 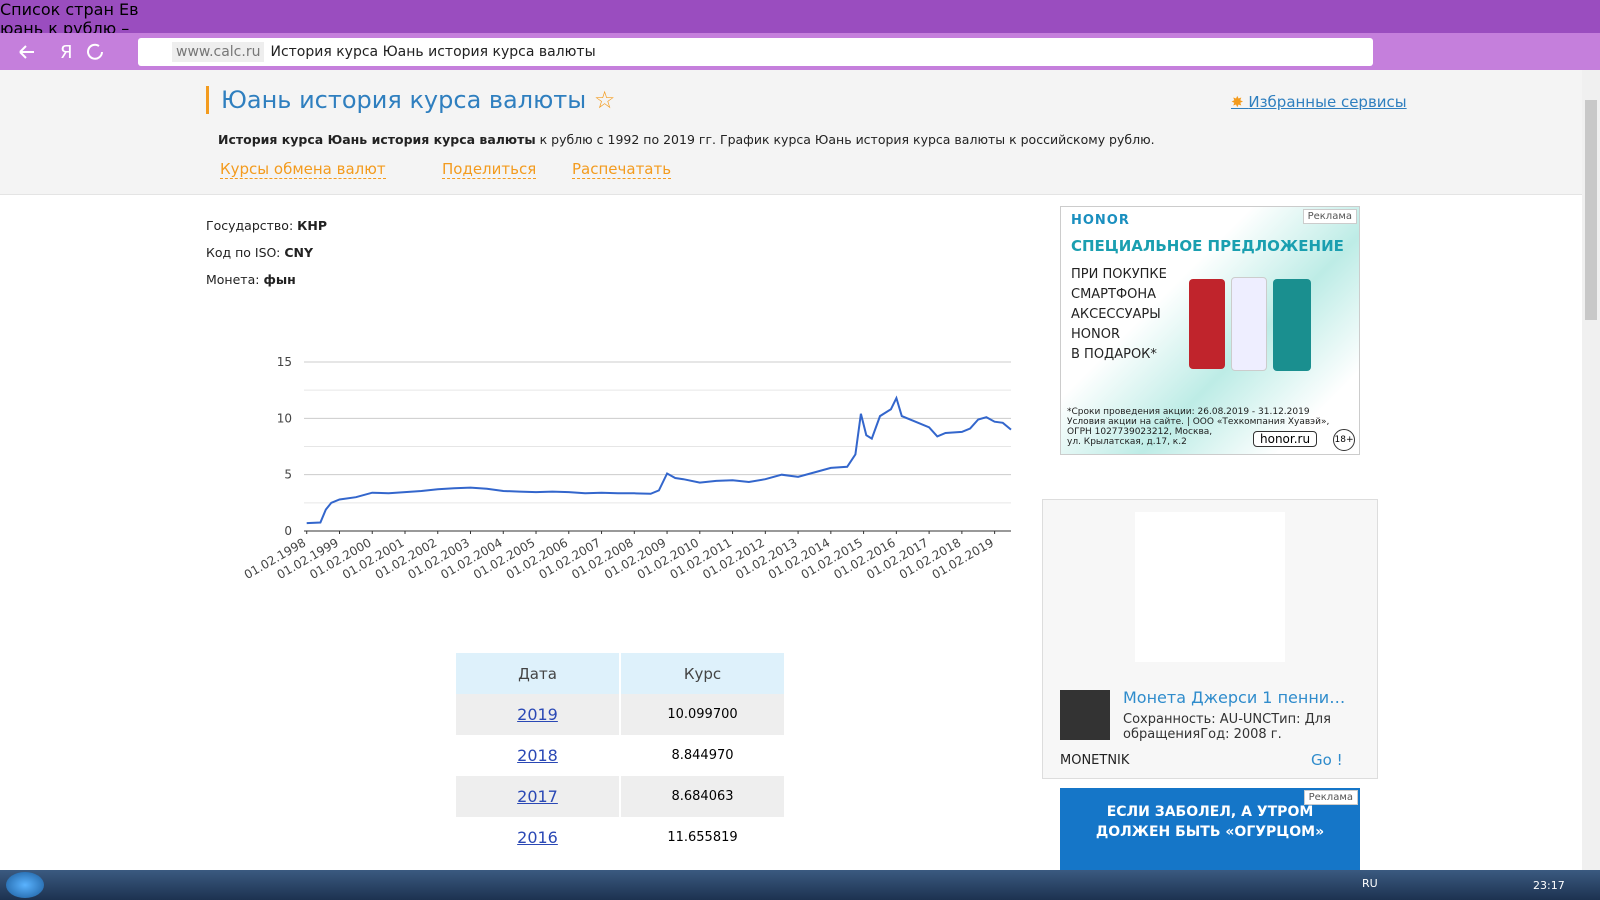 What do you see at coordinates (702, 837) in the screenshot?
I see `rate-cell: 11.655819` at bounding box center [702, 837].